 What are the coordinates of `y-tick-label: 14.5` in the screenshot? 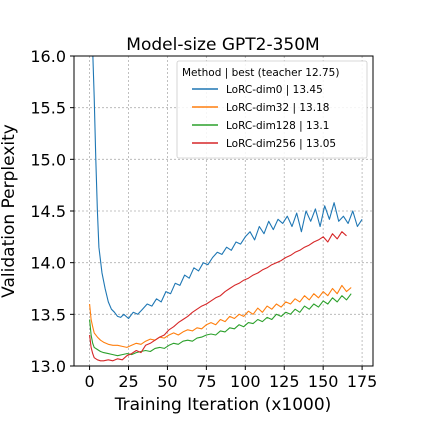 It's located at (48, 211).